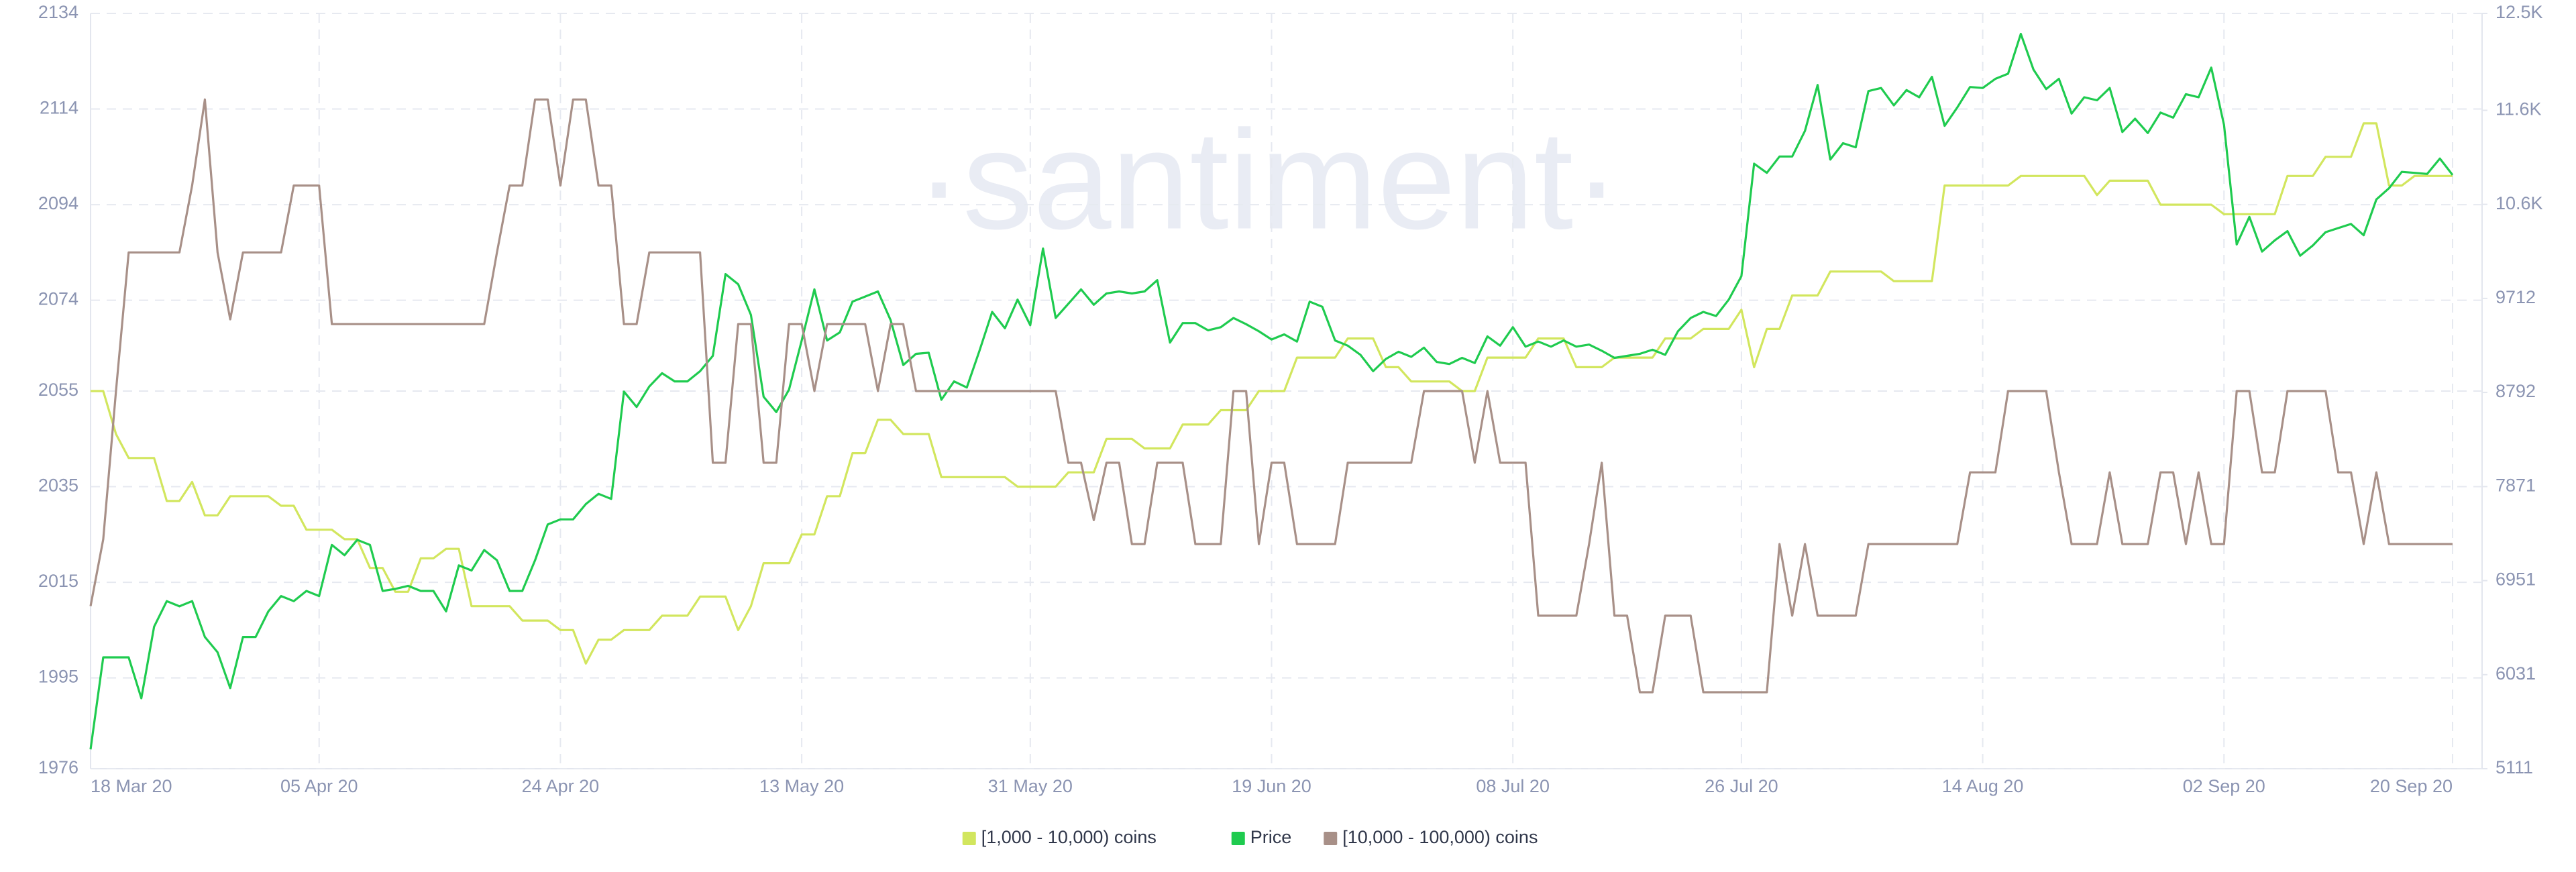 This screenshot has height=872, width=2576. I want to click on y-tick-label: 1995, so click(58, 677).